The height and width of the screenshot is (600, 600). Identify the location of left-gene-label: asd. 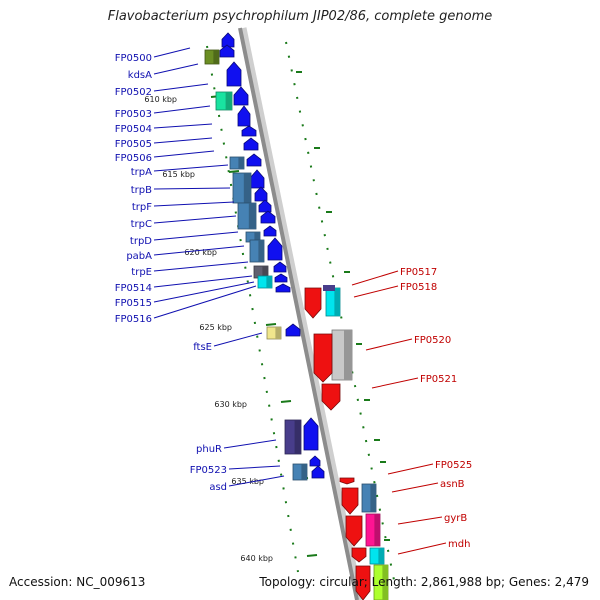
(218, 487).